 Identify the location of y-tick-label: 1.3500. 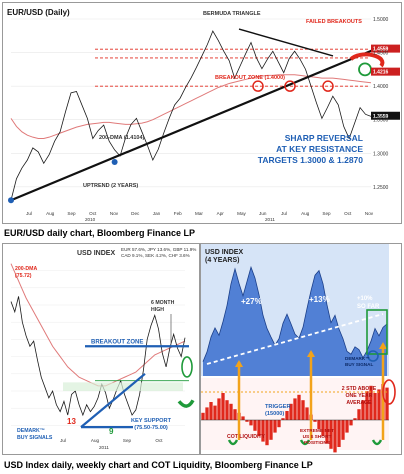
(381, 121).